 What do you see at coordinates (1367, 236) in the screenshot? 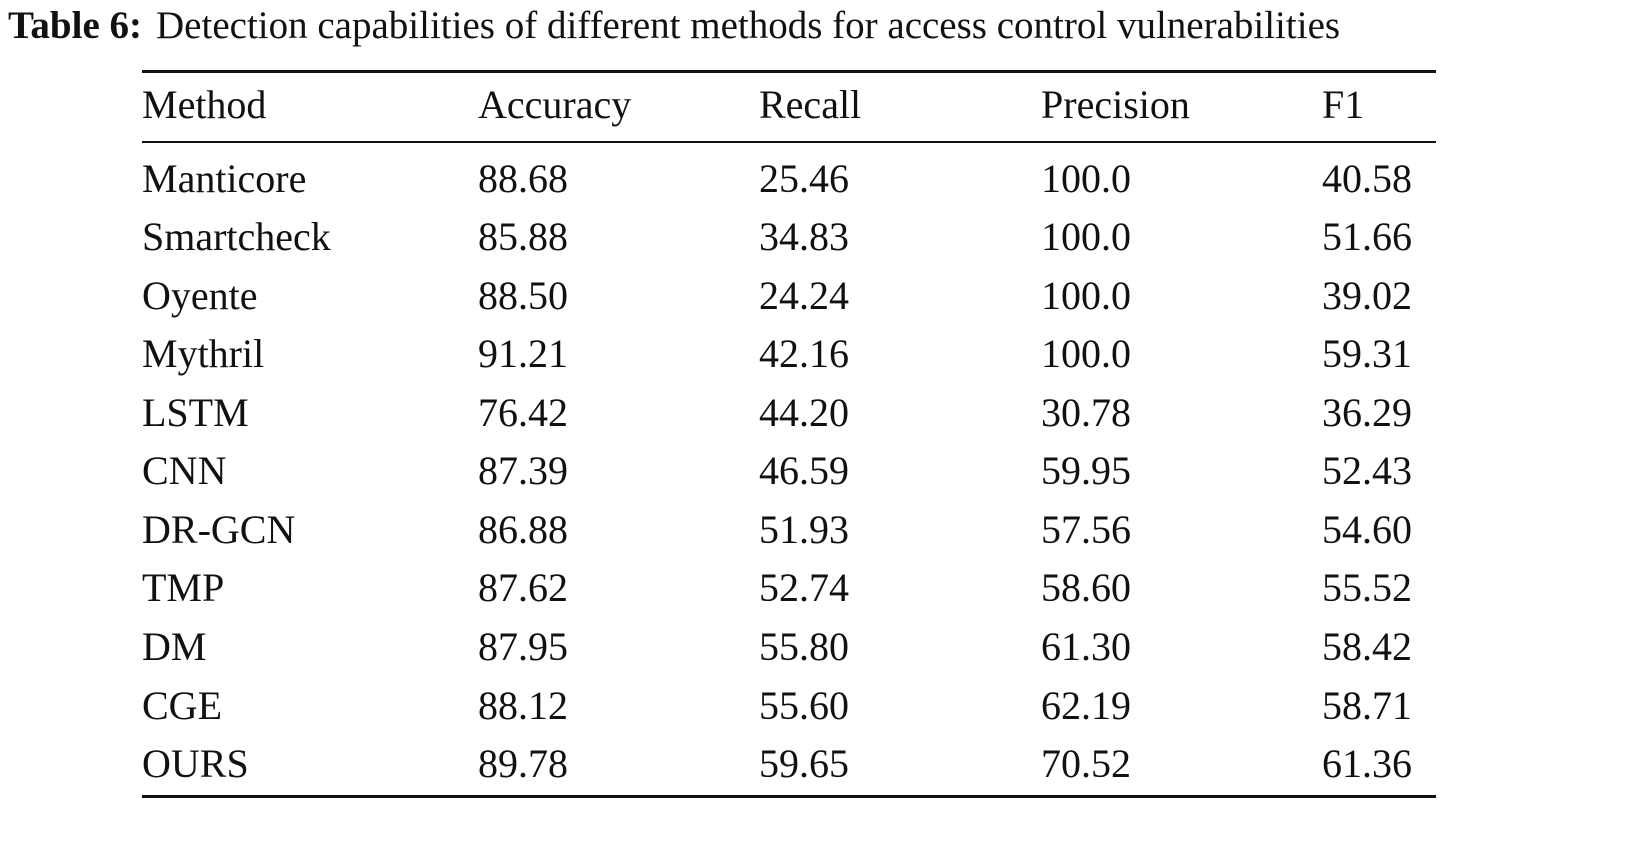
I see `f1-cell: 51.66` at bounding box center [1367, 236].